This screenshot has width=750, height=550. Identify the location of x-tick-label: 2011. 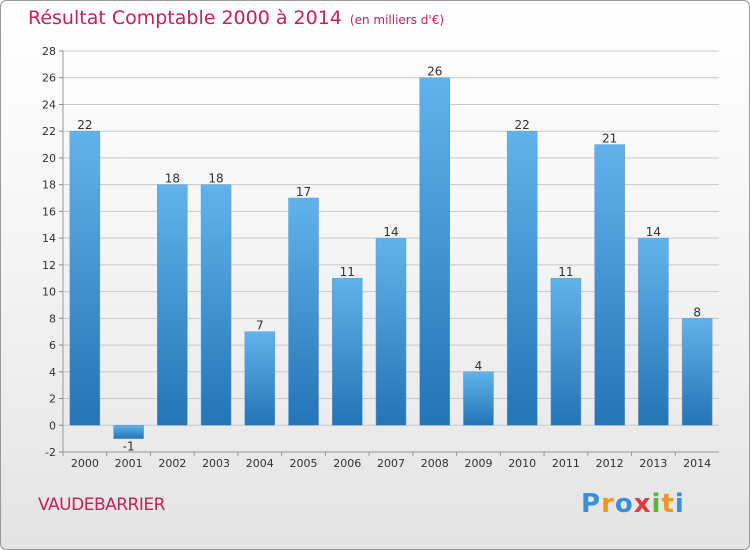
(566, 463).